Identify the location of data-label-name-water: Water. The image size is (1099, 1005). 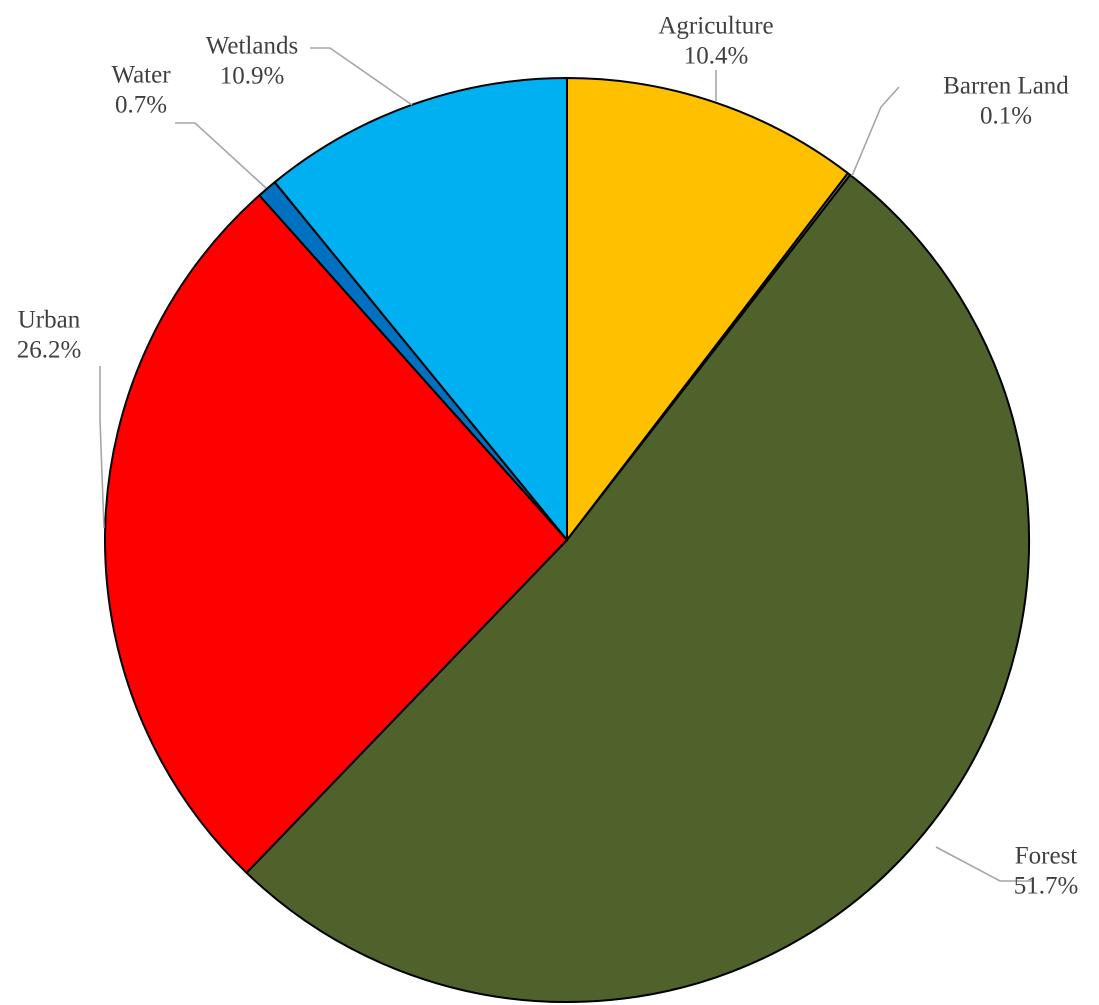
(141, 75).